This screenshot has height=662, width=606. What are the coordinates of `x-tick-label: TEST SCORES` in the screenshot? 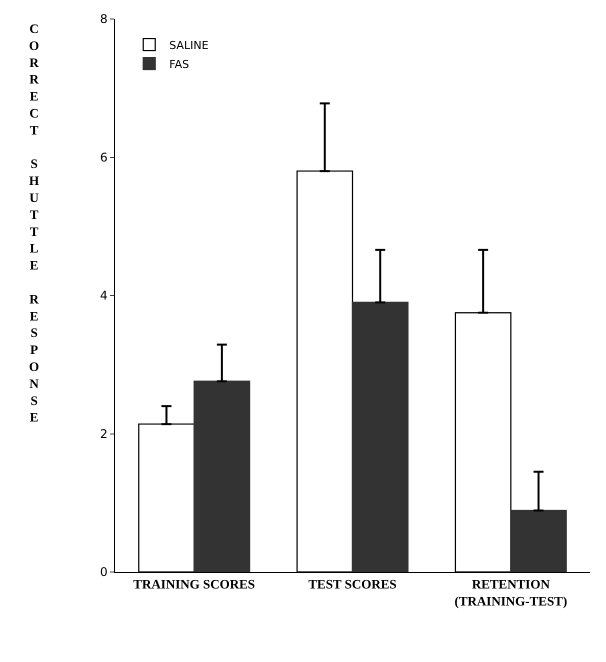 It's located at (352, 584).